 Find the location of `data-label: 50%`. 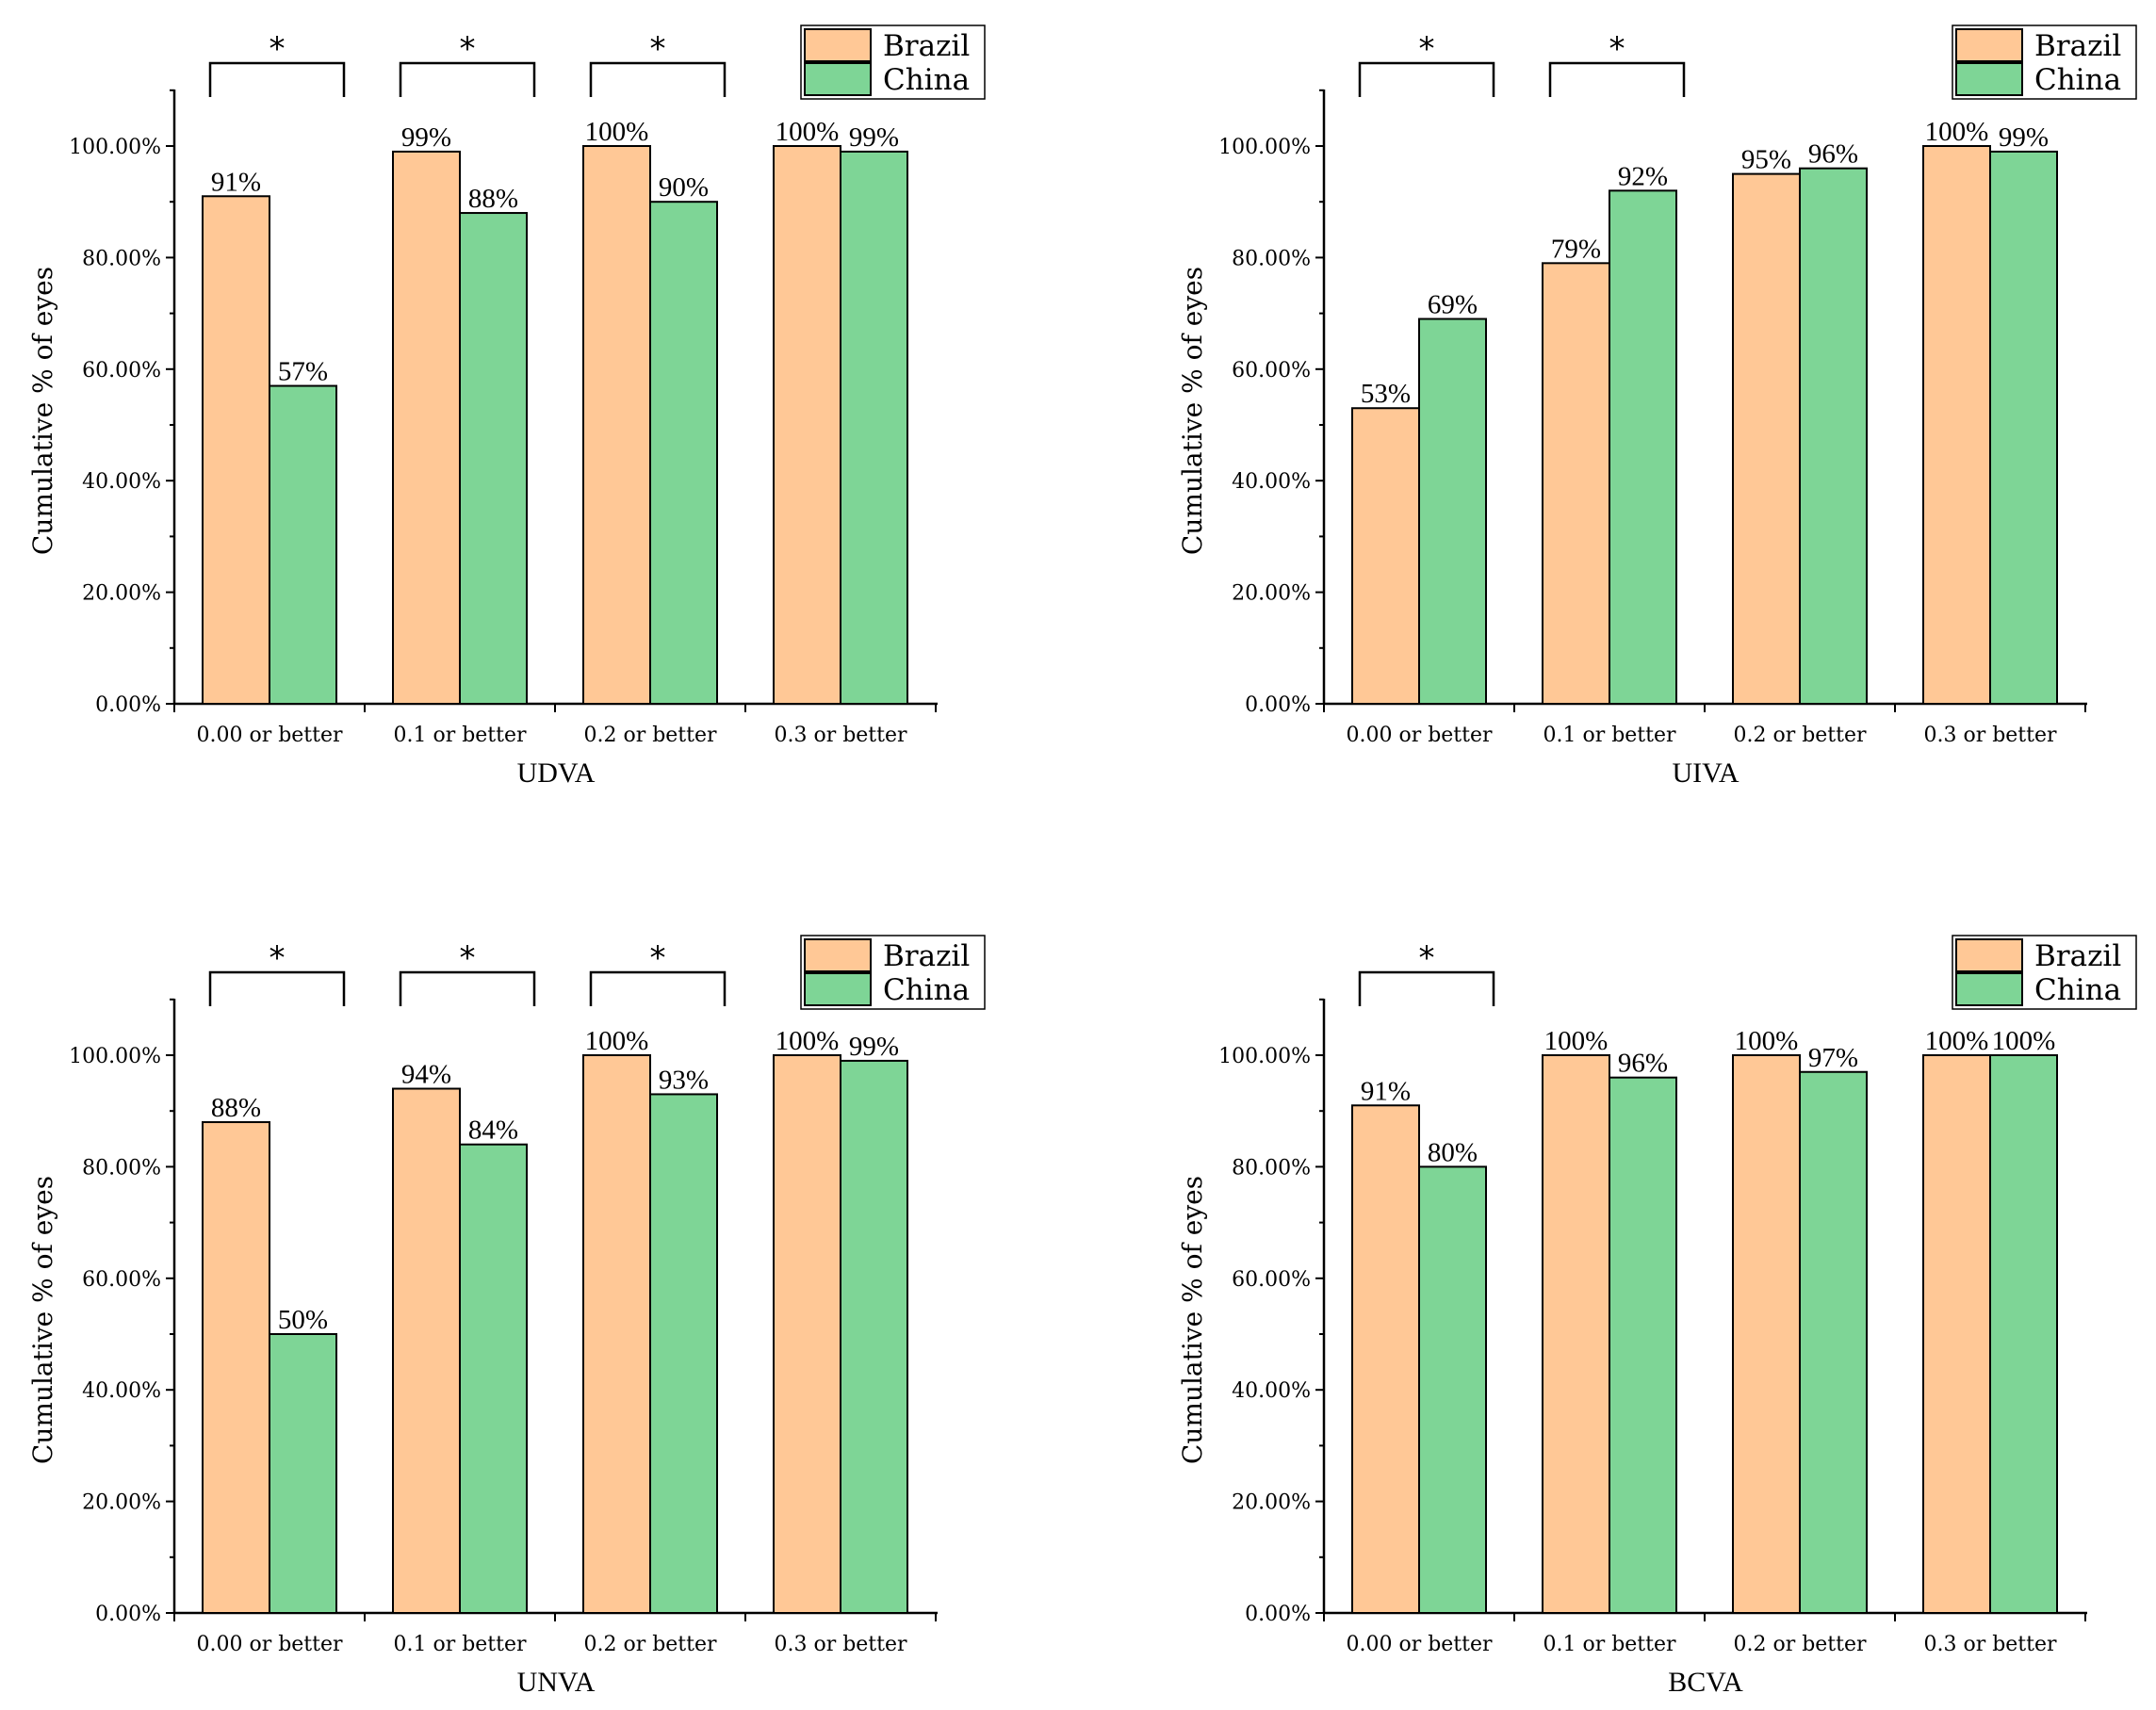

data-label: 50% is located at coordinates (303, 1320).